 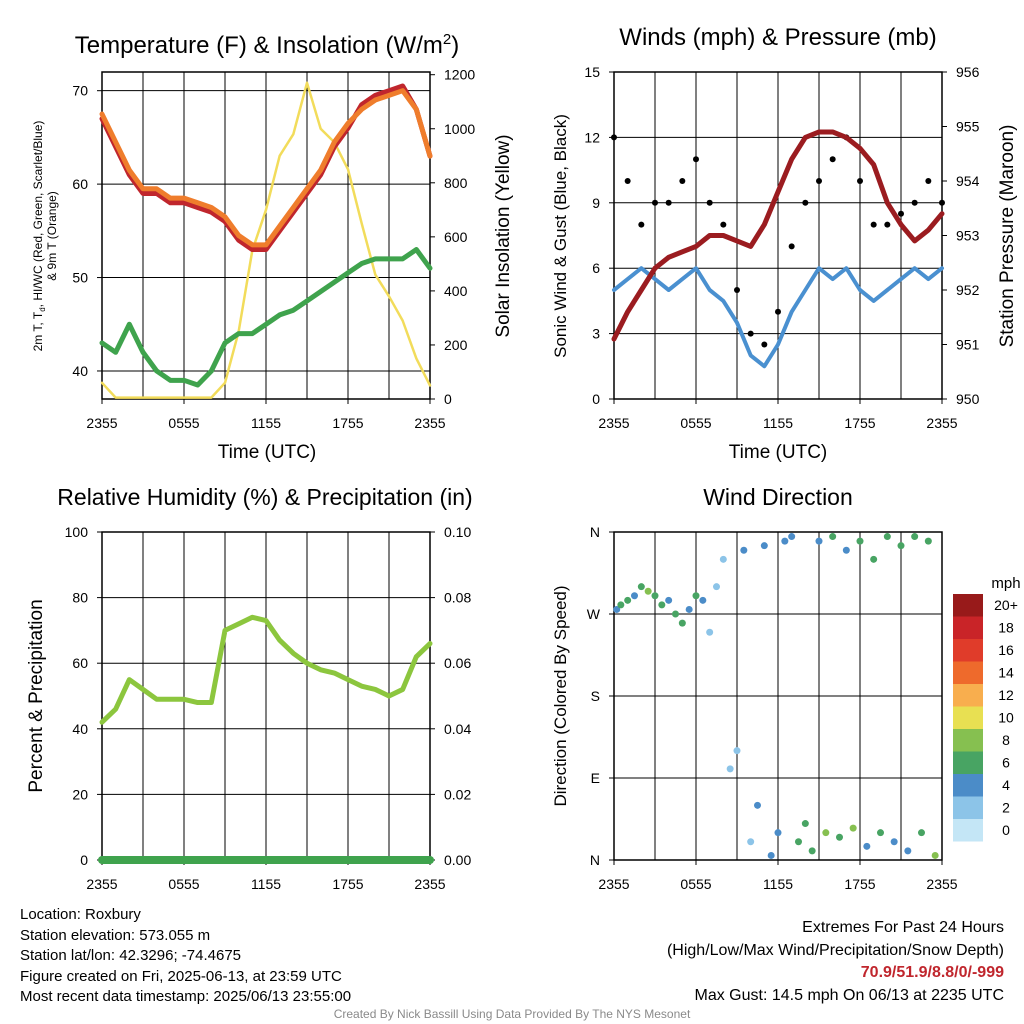 What do you see at coordinates (1007, 236) in the screenshot?
I see `winds-y2label: Station Pressure (Maroon)` at bounding box center [1007, 236].